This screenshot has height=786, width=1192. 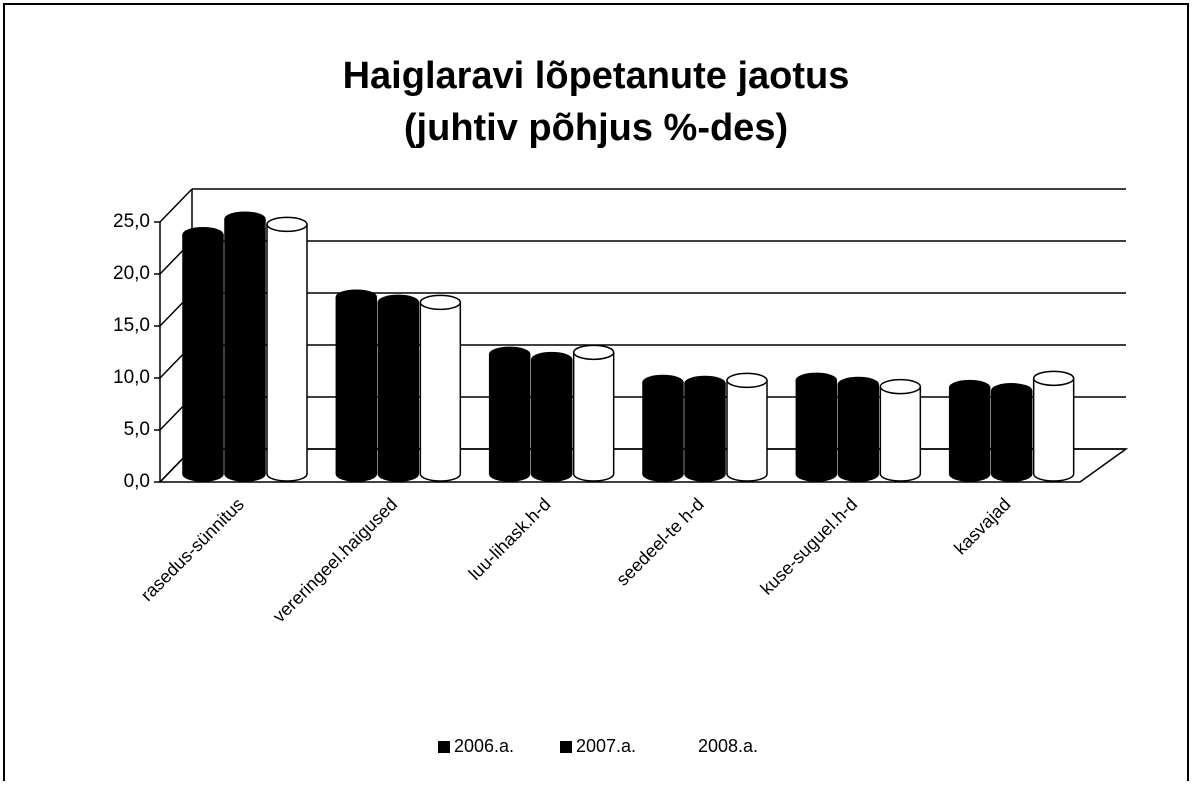 I want to click on legend-label: 2006.a., so click(x=484, y=746).